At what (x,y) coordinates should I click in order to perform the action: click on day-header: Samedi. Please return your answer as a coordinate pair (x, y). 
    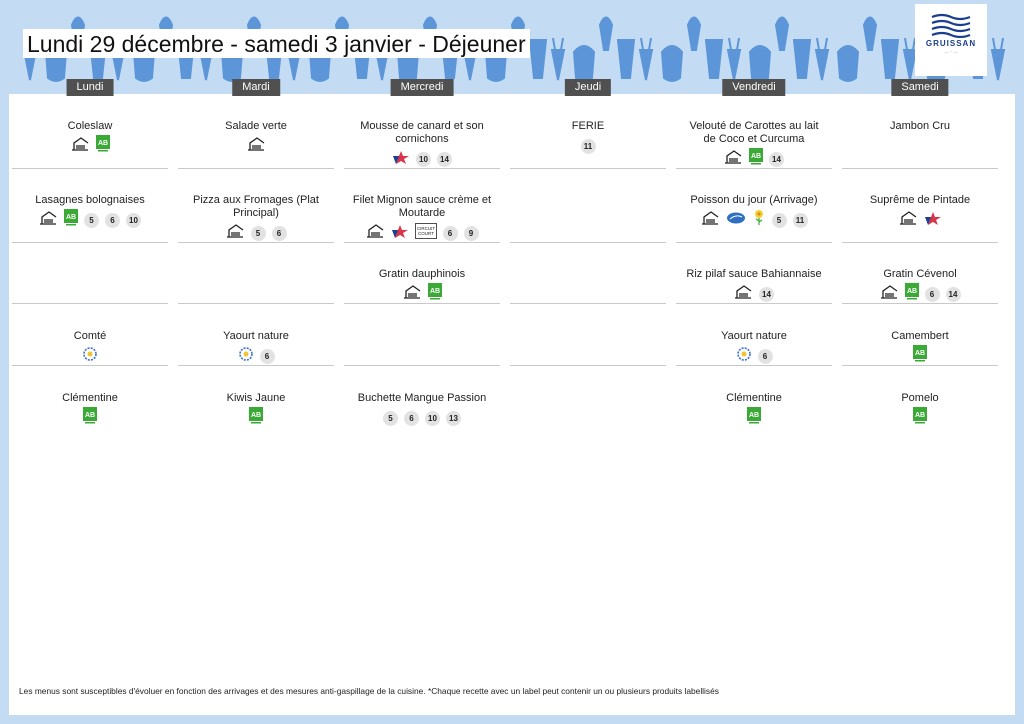
    Looking at the image, I should click on (920, 87).